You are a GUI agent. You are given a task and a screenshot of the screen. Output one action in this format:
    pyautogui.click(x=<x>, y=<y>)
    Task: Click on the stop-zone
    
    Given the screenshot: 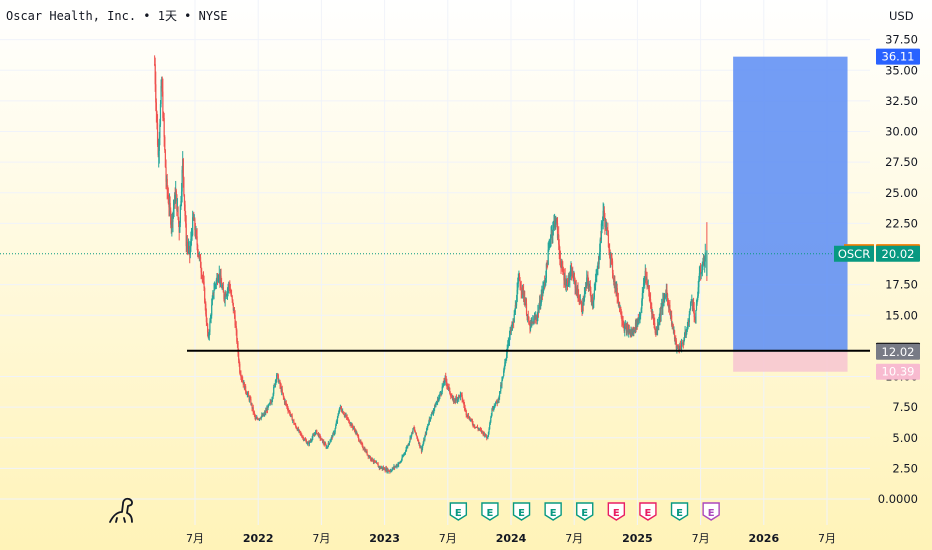 What is the action you would take?
    pyautogui.click(x=790, y=361)
    